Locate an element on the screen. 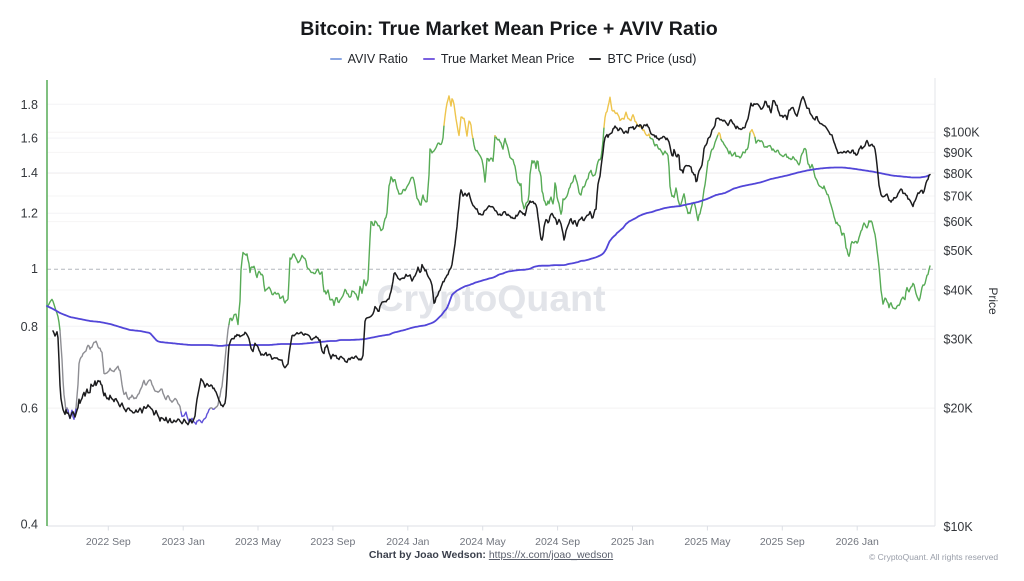 This screenshot has height=581, width=1024. svg-text: $30K is located at coordinates (959, 339).